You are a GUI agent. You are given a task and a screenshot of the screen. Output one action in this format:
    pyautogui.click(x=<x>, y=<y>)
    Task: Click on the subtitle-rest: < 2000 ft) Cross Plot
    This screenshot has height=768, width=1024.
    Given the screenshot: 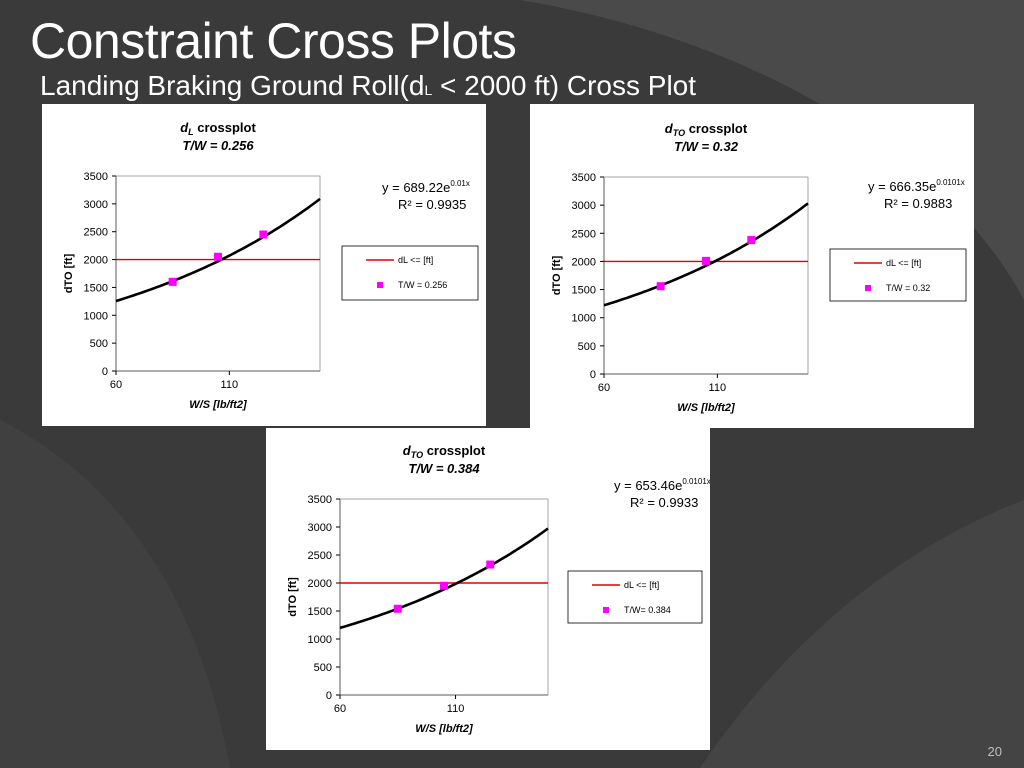 What is the action you would take?
    pyautogui.click(x=564, y=85)
    